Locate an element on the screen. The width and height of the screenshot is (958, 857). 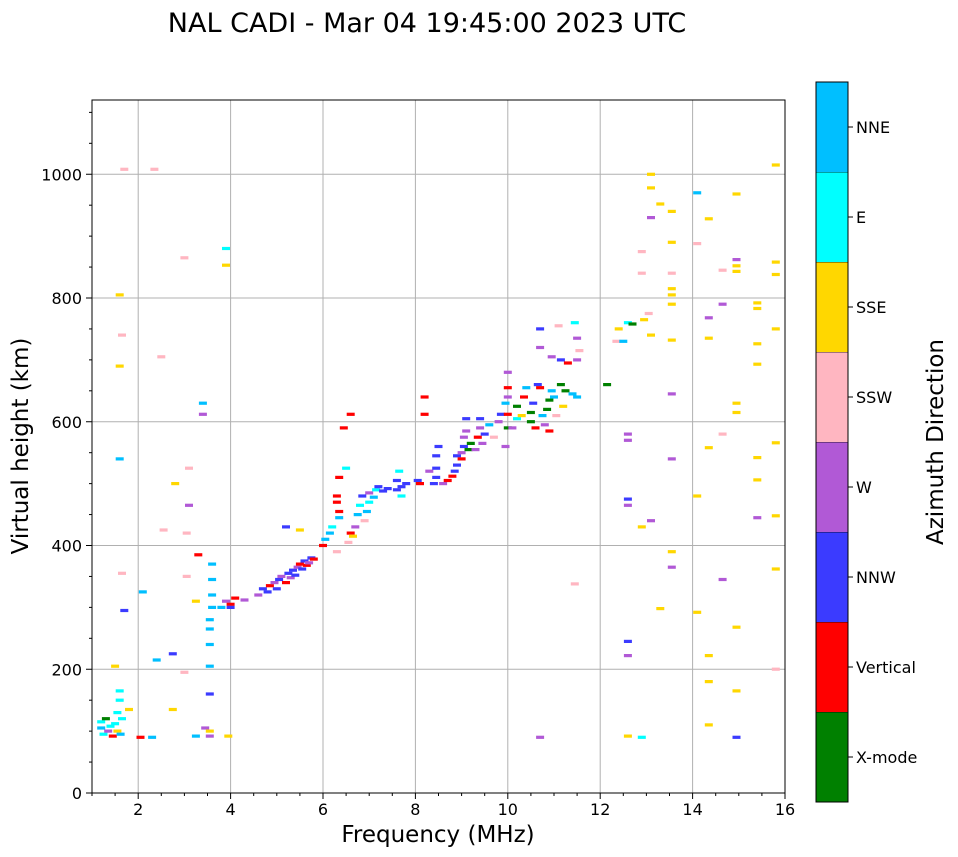
colorbar-label-nne: NNE is located at coordinates (873, 127).